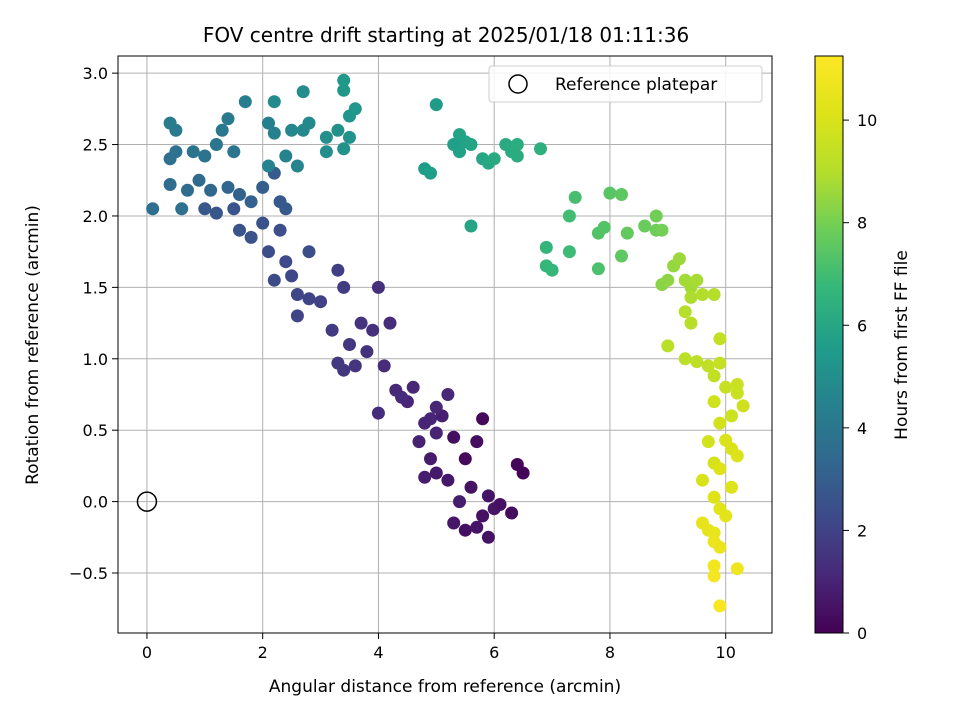  I want to click on legend-box, so click(625, 84).